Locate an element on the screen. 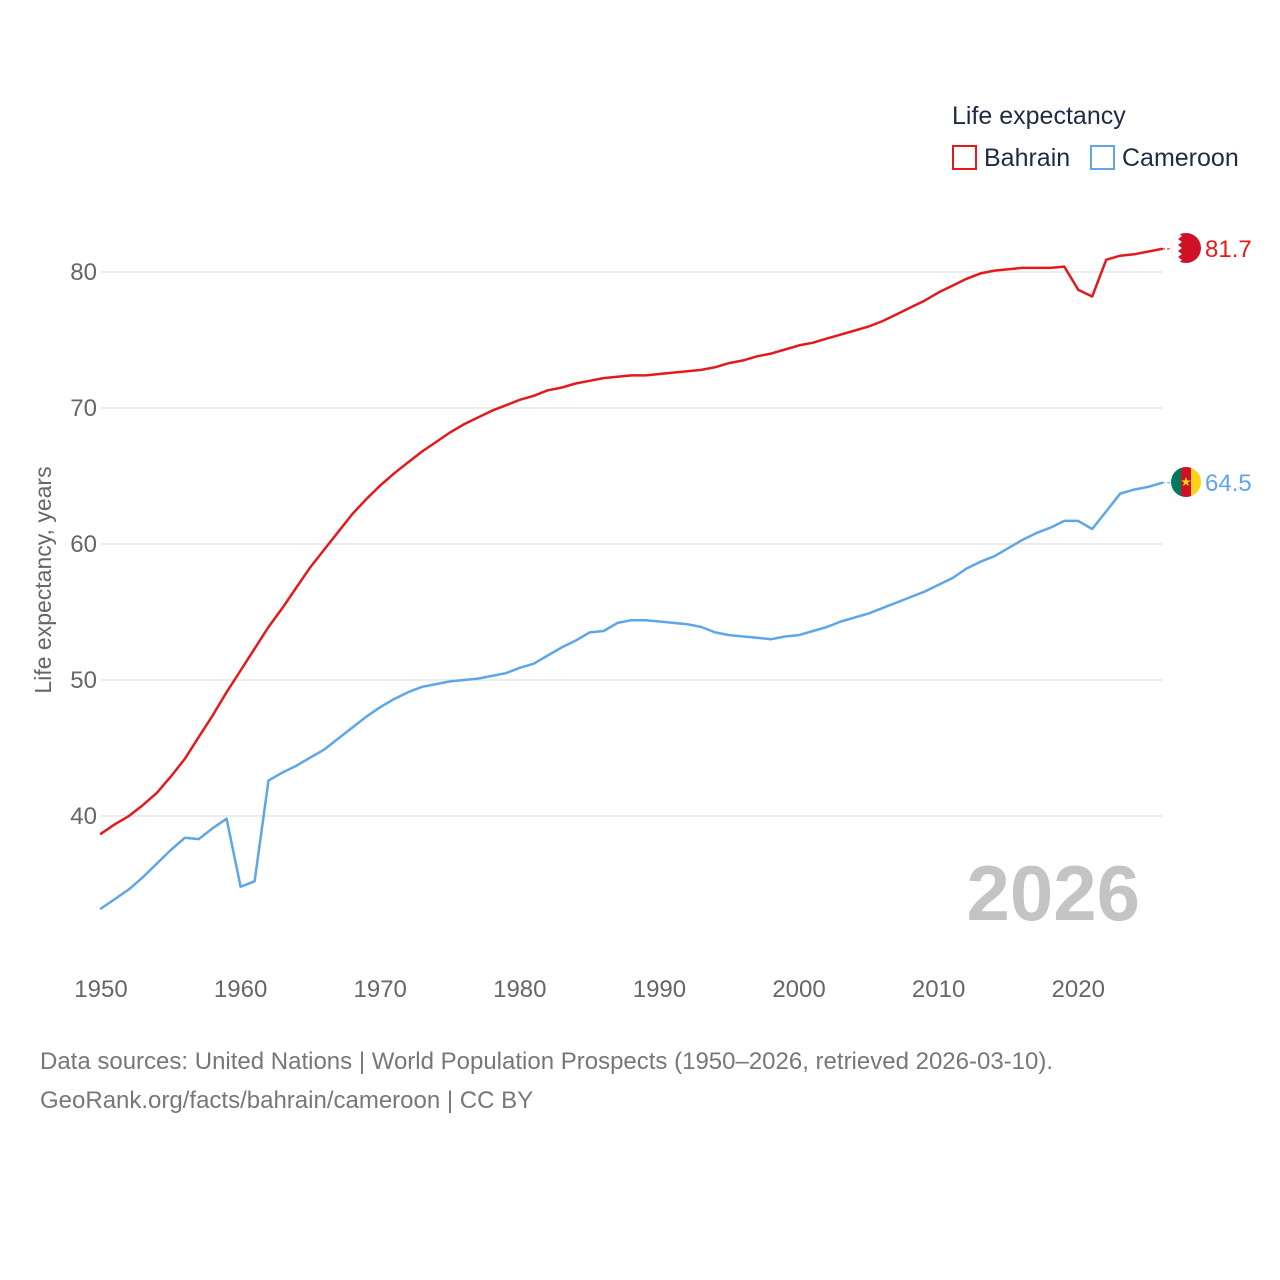 The height and width of the screenshot is (1280, 1280). end-value-label-cameroon: 64.5 is located at coordinates (1228, 483).